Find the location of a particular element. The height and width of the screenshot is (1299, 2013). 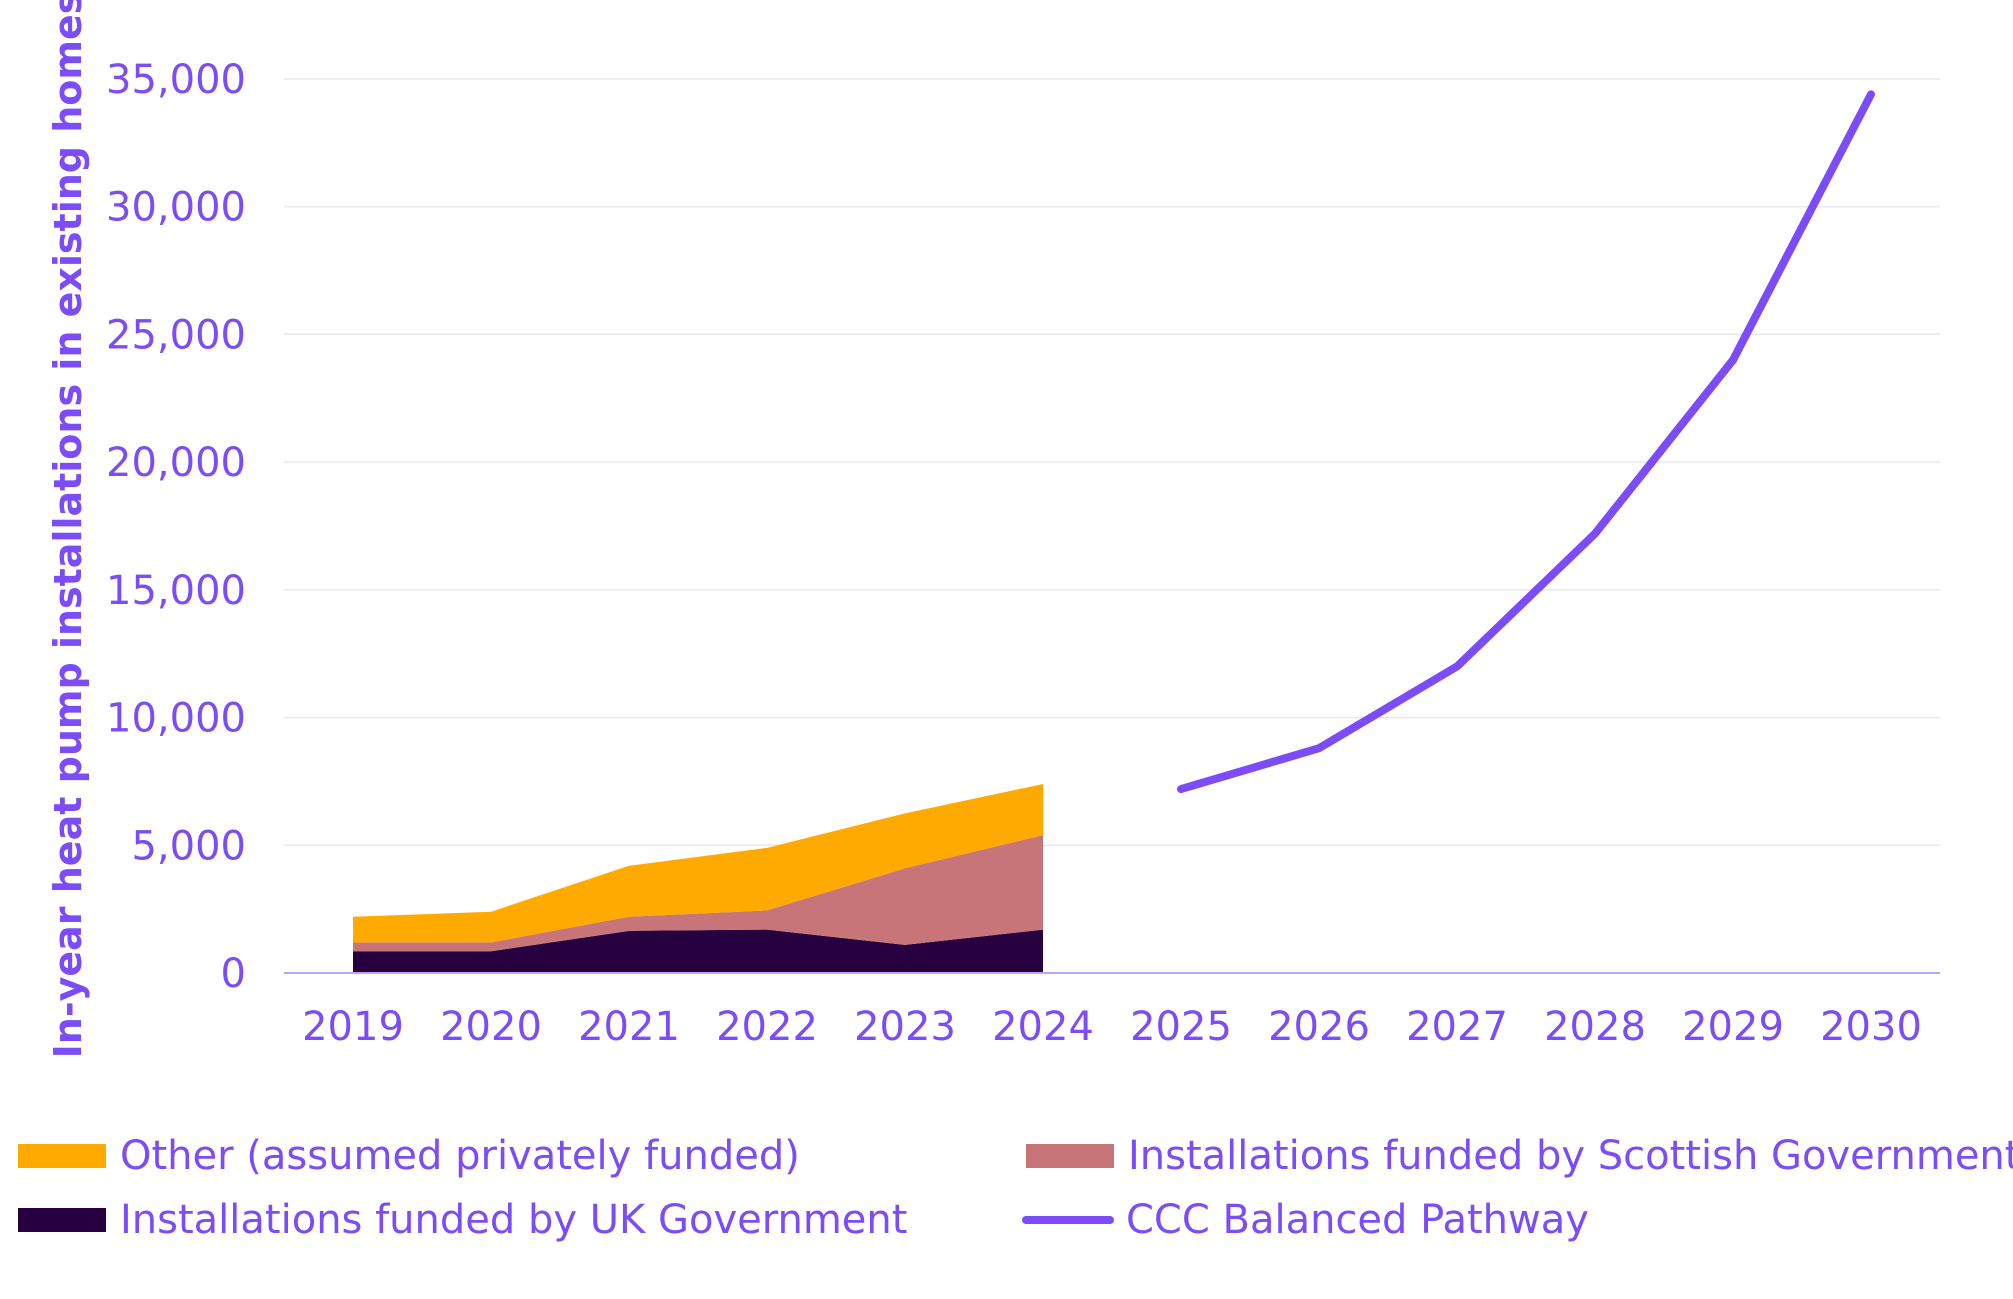

y-tick-label: 10,000 is located at coordinates (176, 719).